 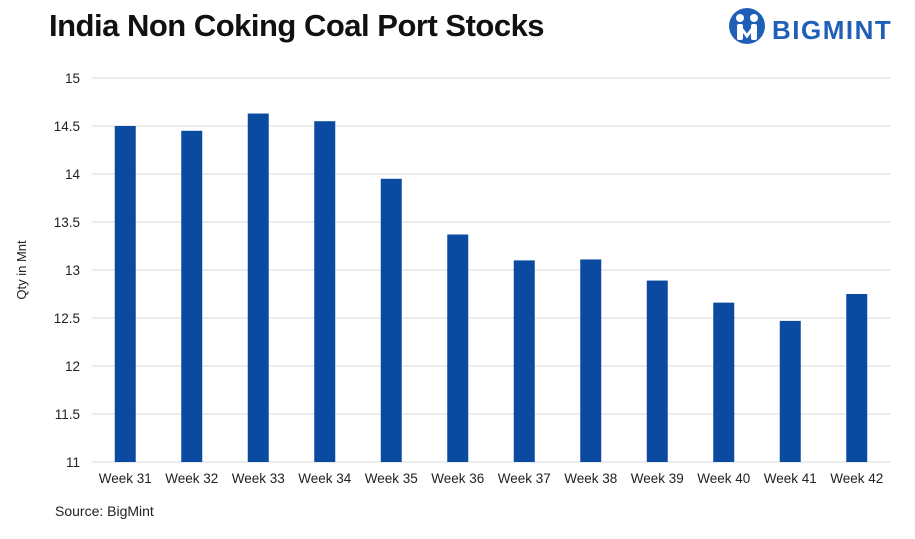 I want to click on x-tick-label: Week 41, so click(x=790, y=478).